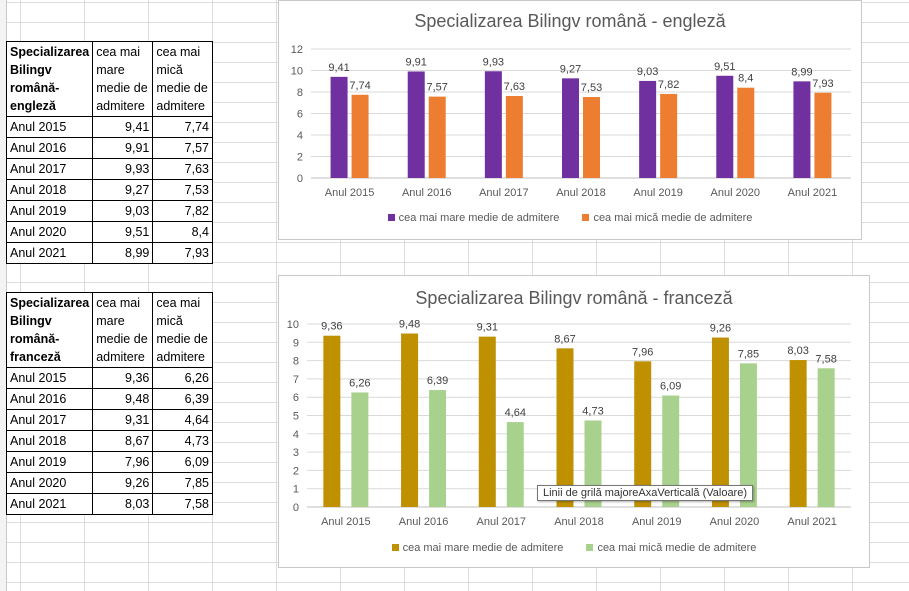 The height and width of the screenshot is (591, 909). What do you see at coordinates (182, 483) in the screenshot?
I see `min-cell: 7,85` at bounding box center [182, 483].